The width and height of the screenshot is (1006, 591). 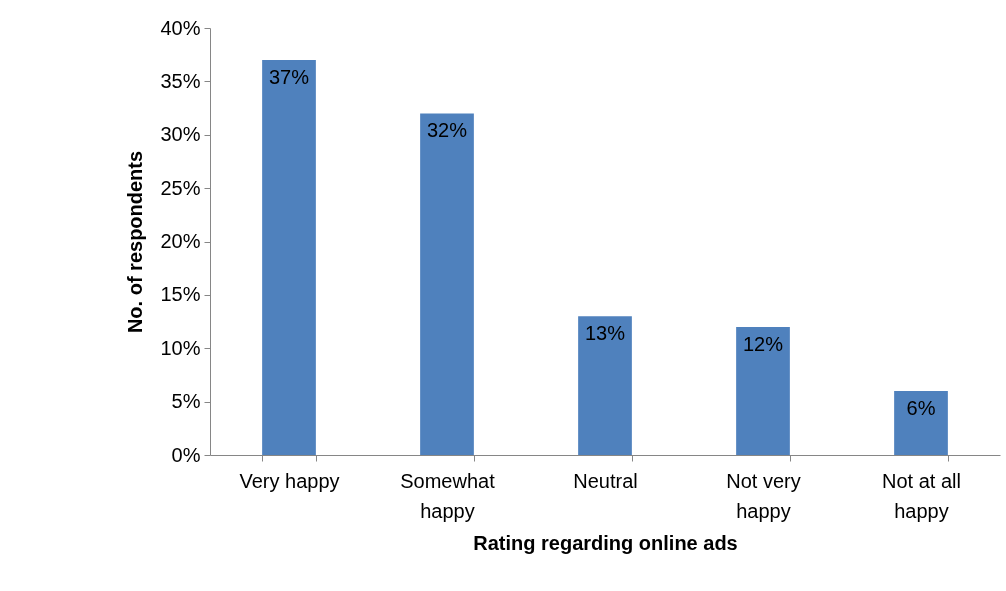 I want to click on data-label: 13%, so click(x=605, y=333).